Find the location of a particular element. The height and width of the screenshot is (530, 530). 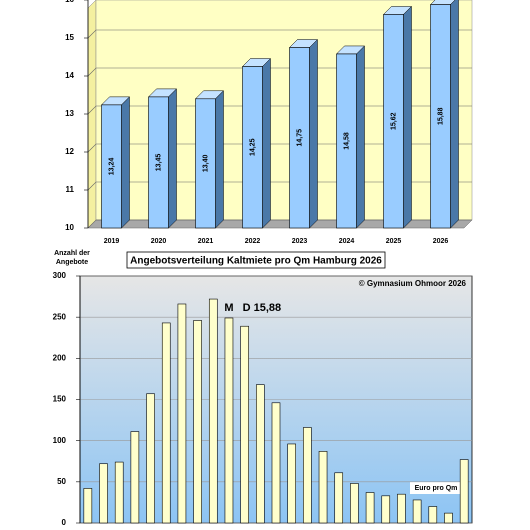

y-tick-label: 10 is located at coordinates (69, 227).